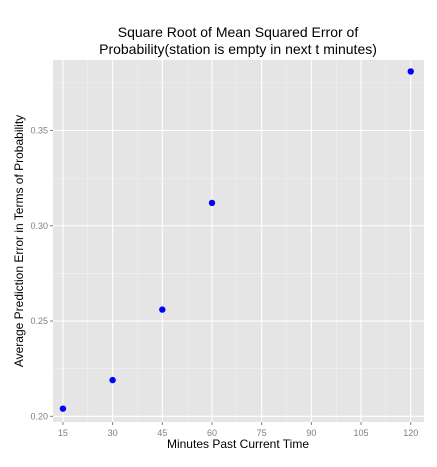 The height and width of the screenshot is (467, 437). I want to click on x-axis-ticks: 15 30 45 60 75 90 105 120, so click(238, 430).